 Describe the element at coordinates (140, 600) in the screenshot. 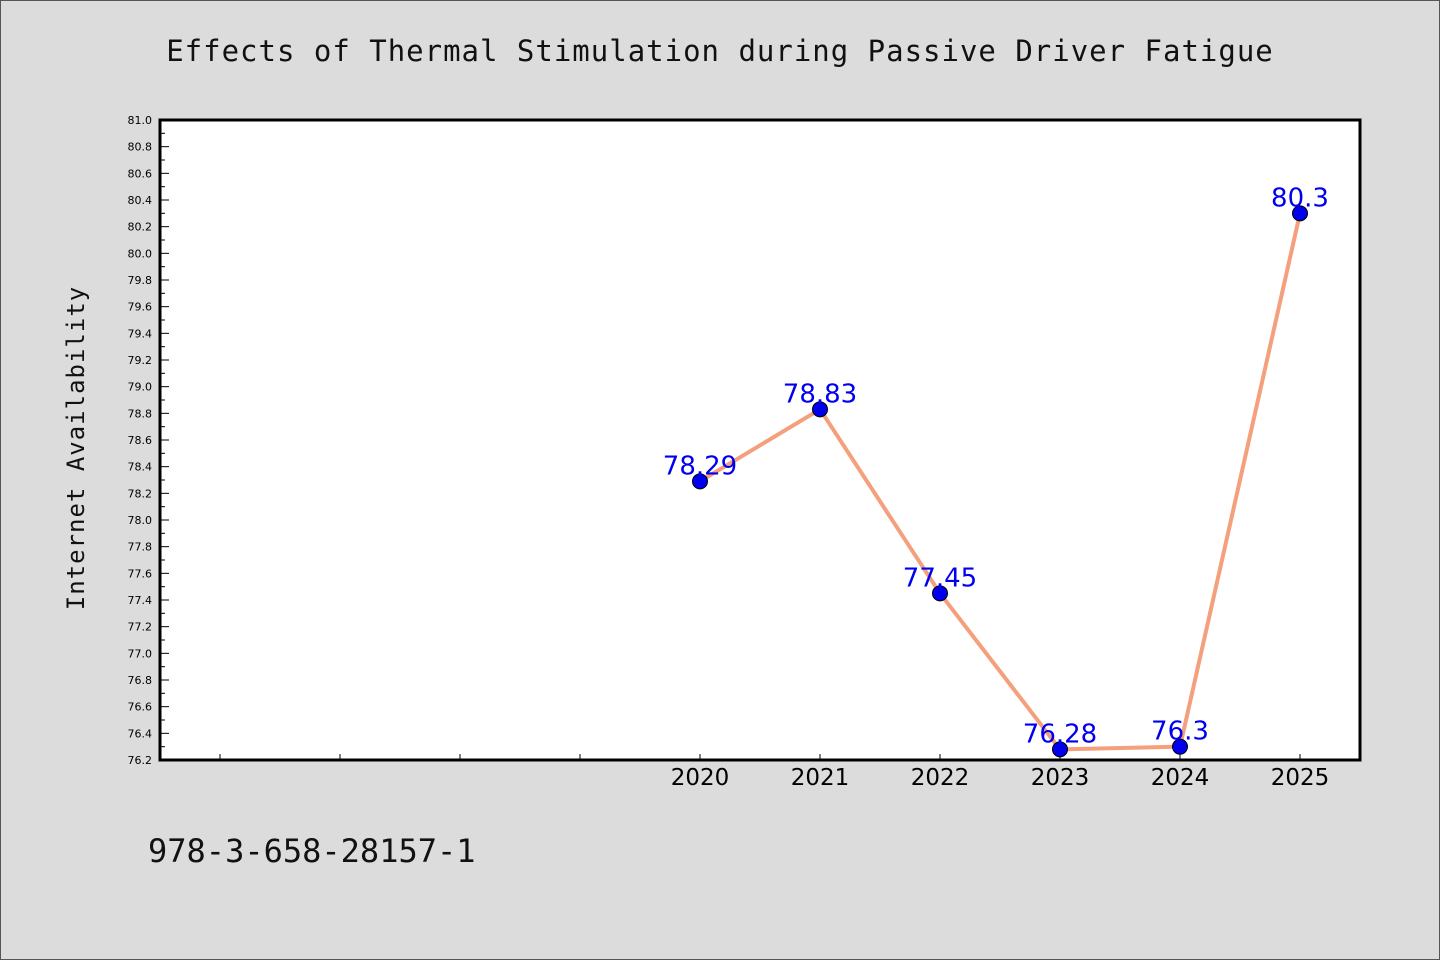

I see `y-tick-label: 77.4` at that location.